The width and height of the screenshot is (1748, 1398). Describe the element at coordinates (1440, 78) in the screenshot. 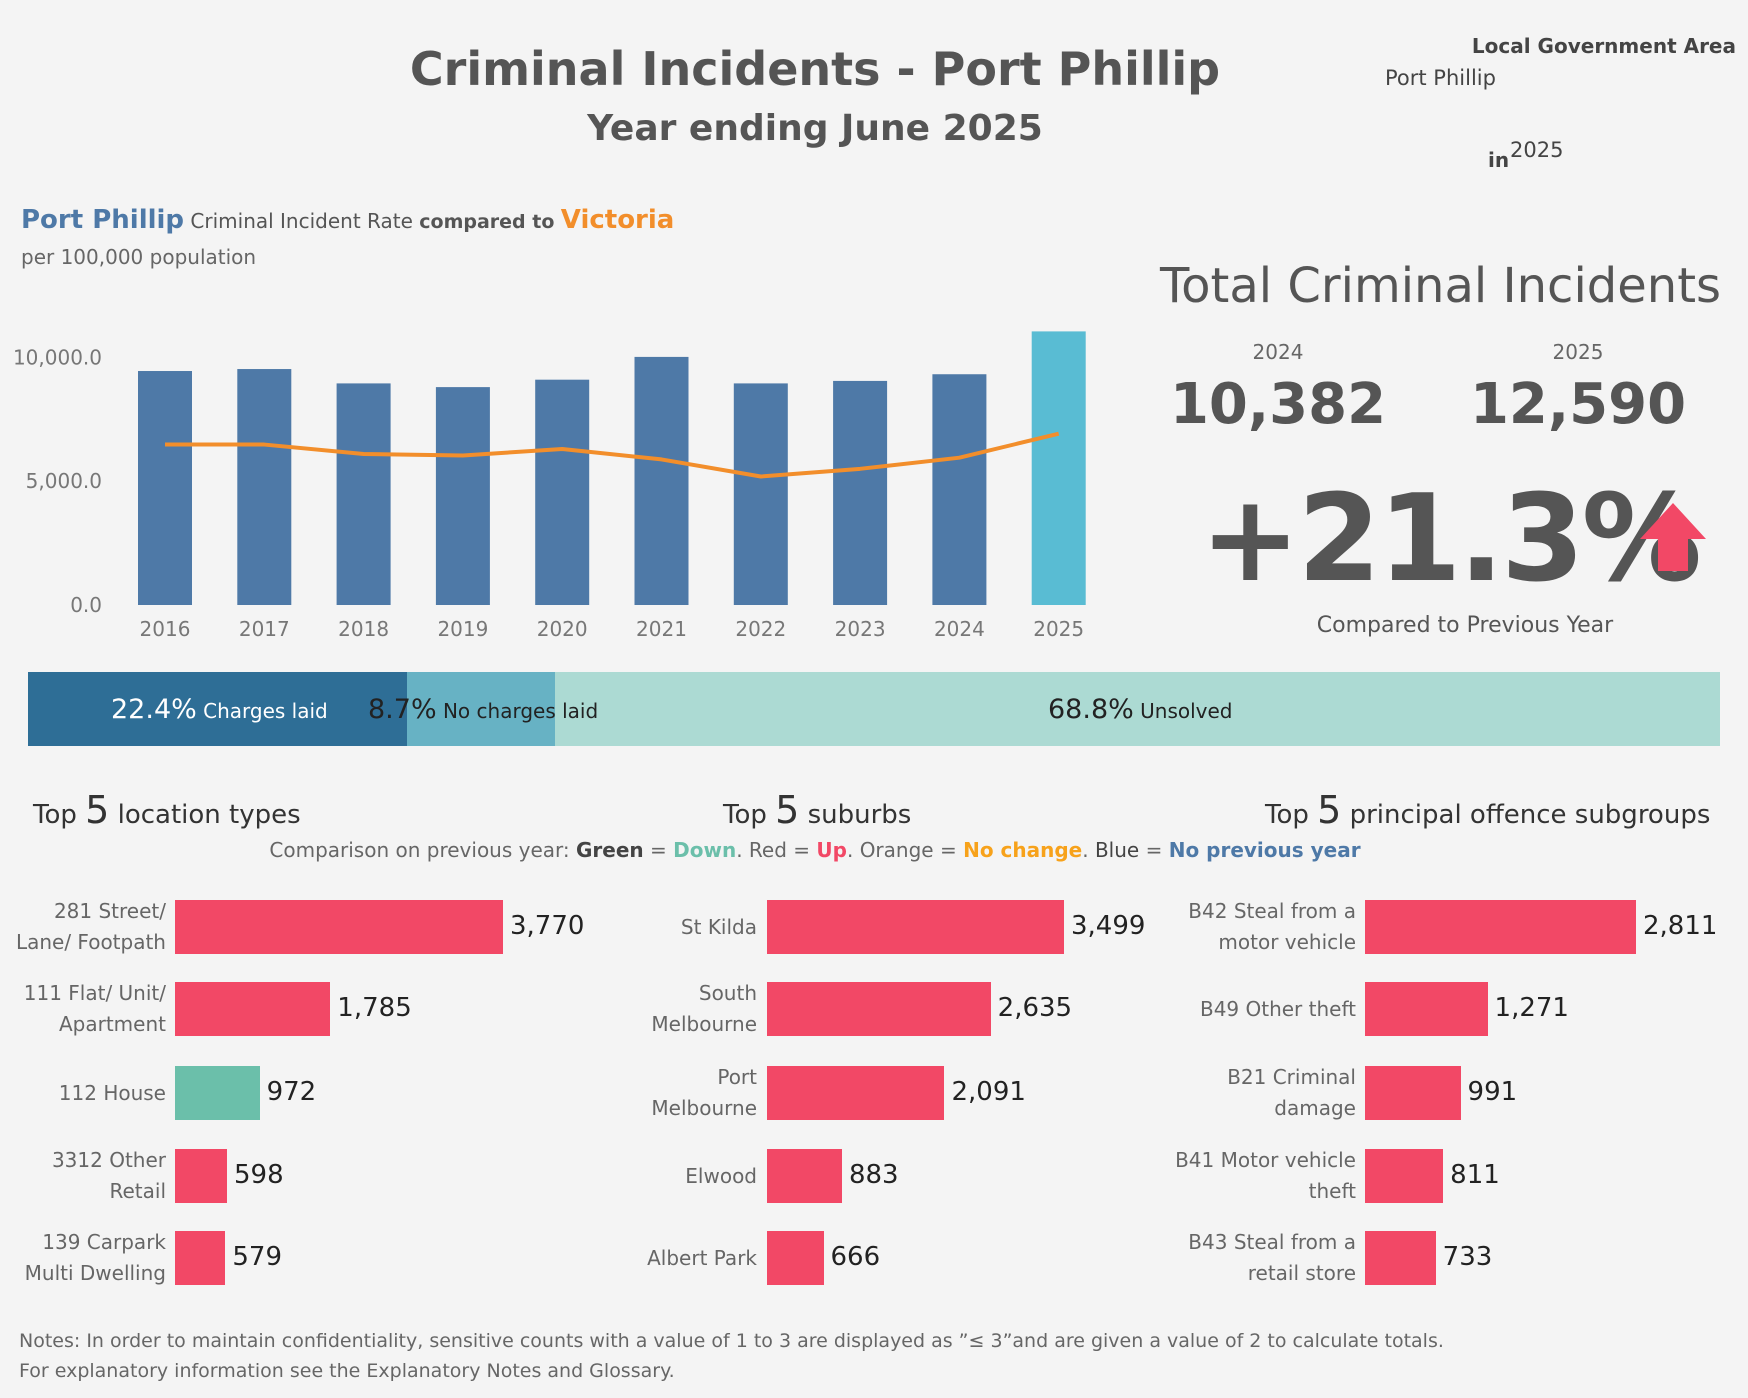

I see `lga-filter-value: Port Phillip` at that location.